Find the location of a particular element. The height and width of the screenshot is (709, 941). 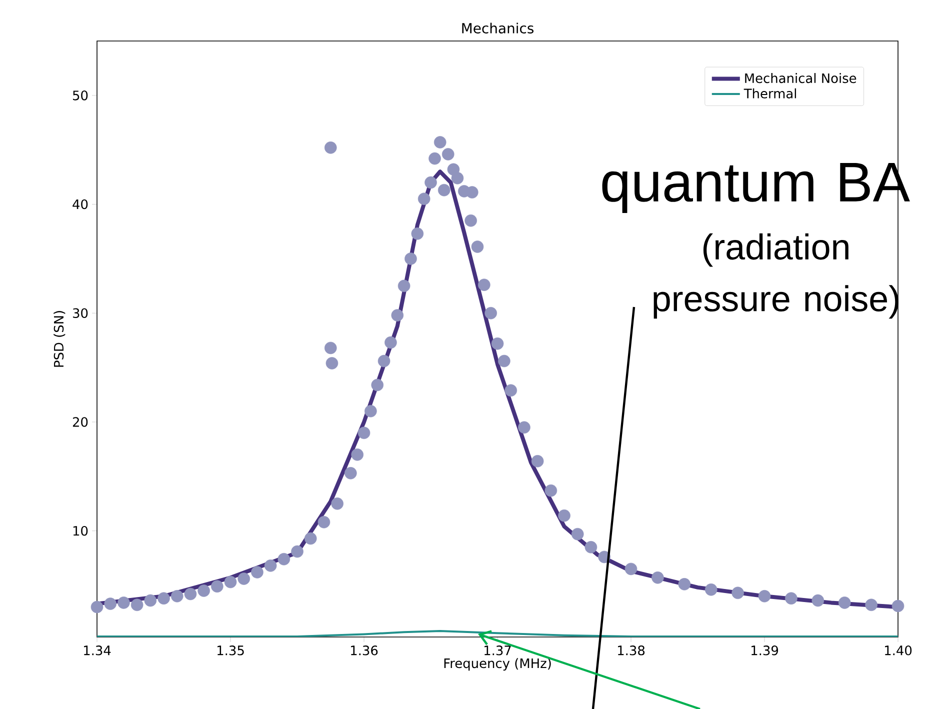

y-tick-label: 20 is located at coordinates (80, 422).